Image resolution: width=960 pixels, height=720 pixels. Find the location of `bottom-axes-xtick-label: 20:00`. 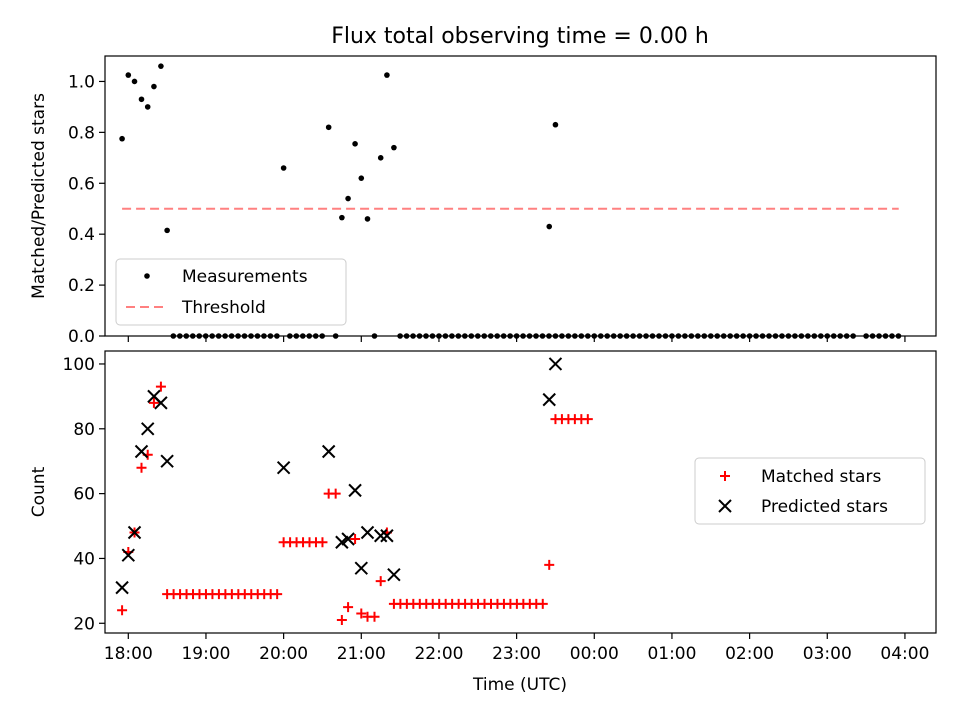

bottom-axes-xtick-label: 20:00 is located at coordinates (283, 654).